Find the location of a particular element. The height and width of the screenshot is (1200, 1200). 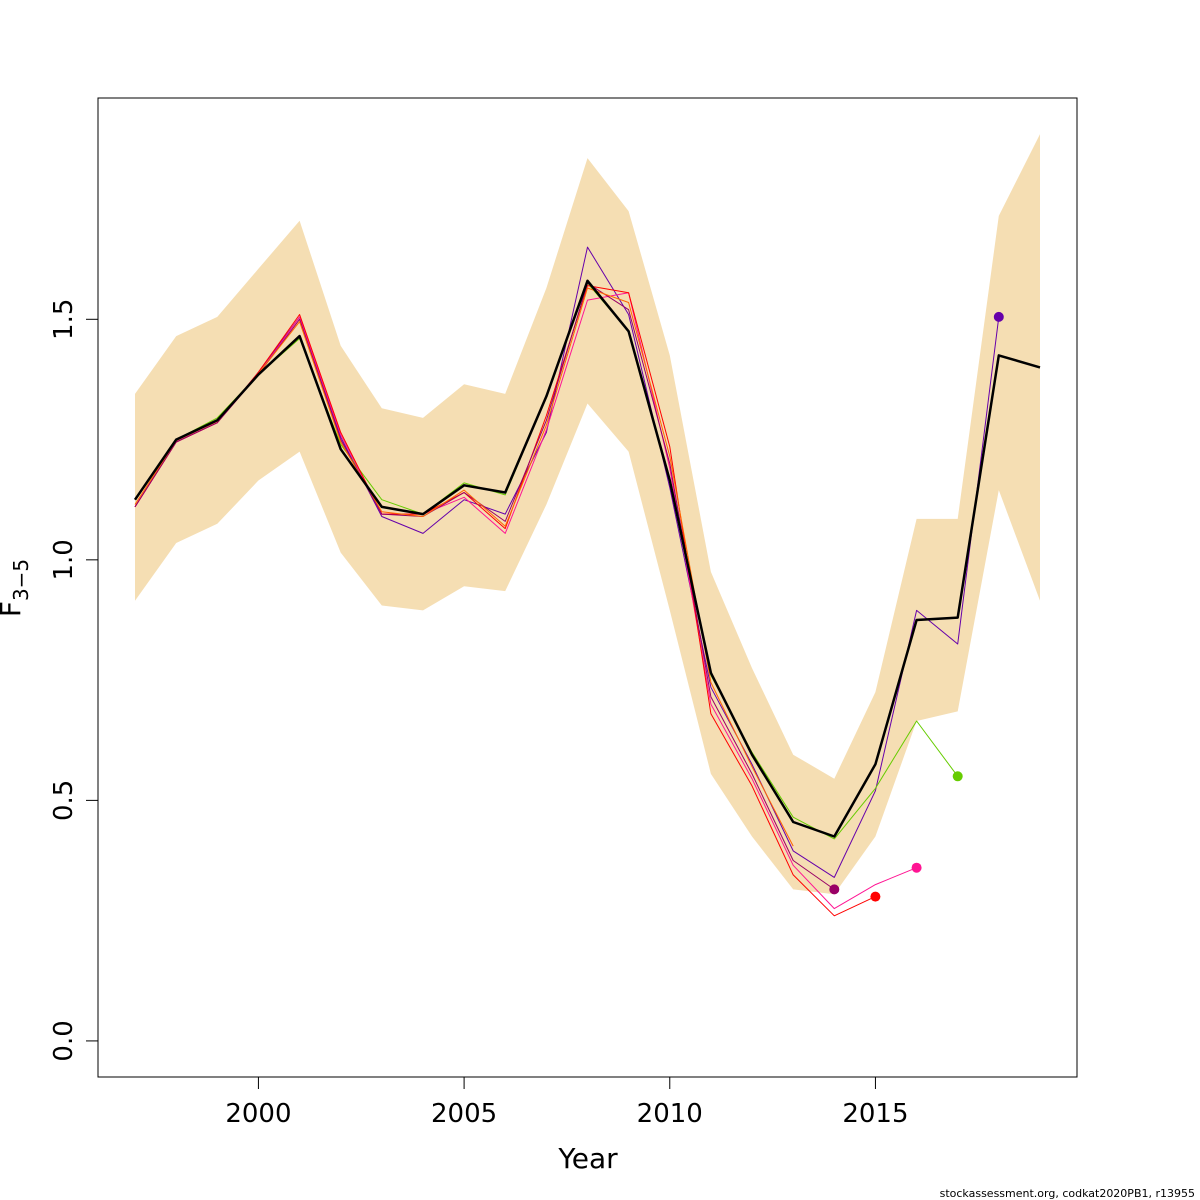

y-tick-label: 1.0 is located at coordinates (64, 559).